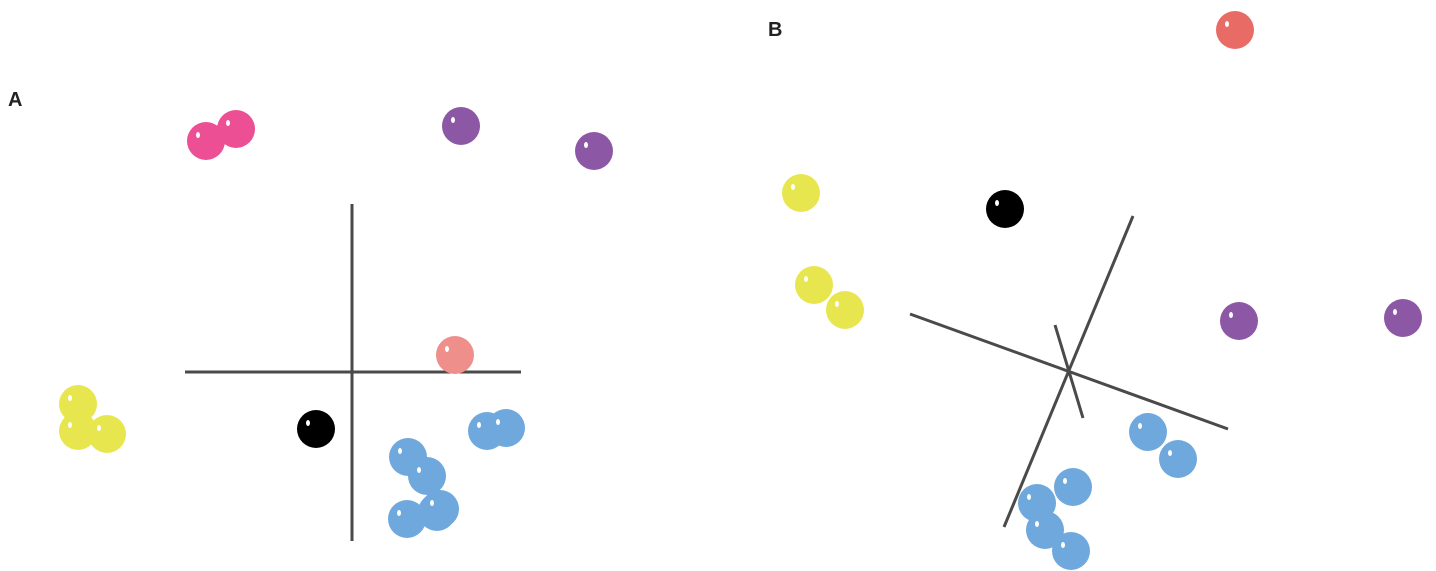 The width and height of the screenshot is (1436, 571). What do you see at coordinates (353, 372) in the screenshot?
I see `panel-a-axes` at bounding box center [353, 372].